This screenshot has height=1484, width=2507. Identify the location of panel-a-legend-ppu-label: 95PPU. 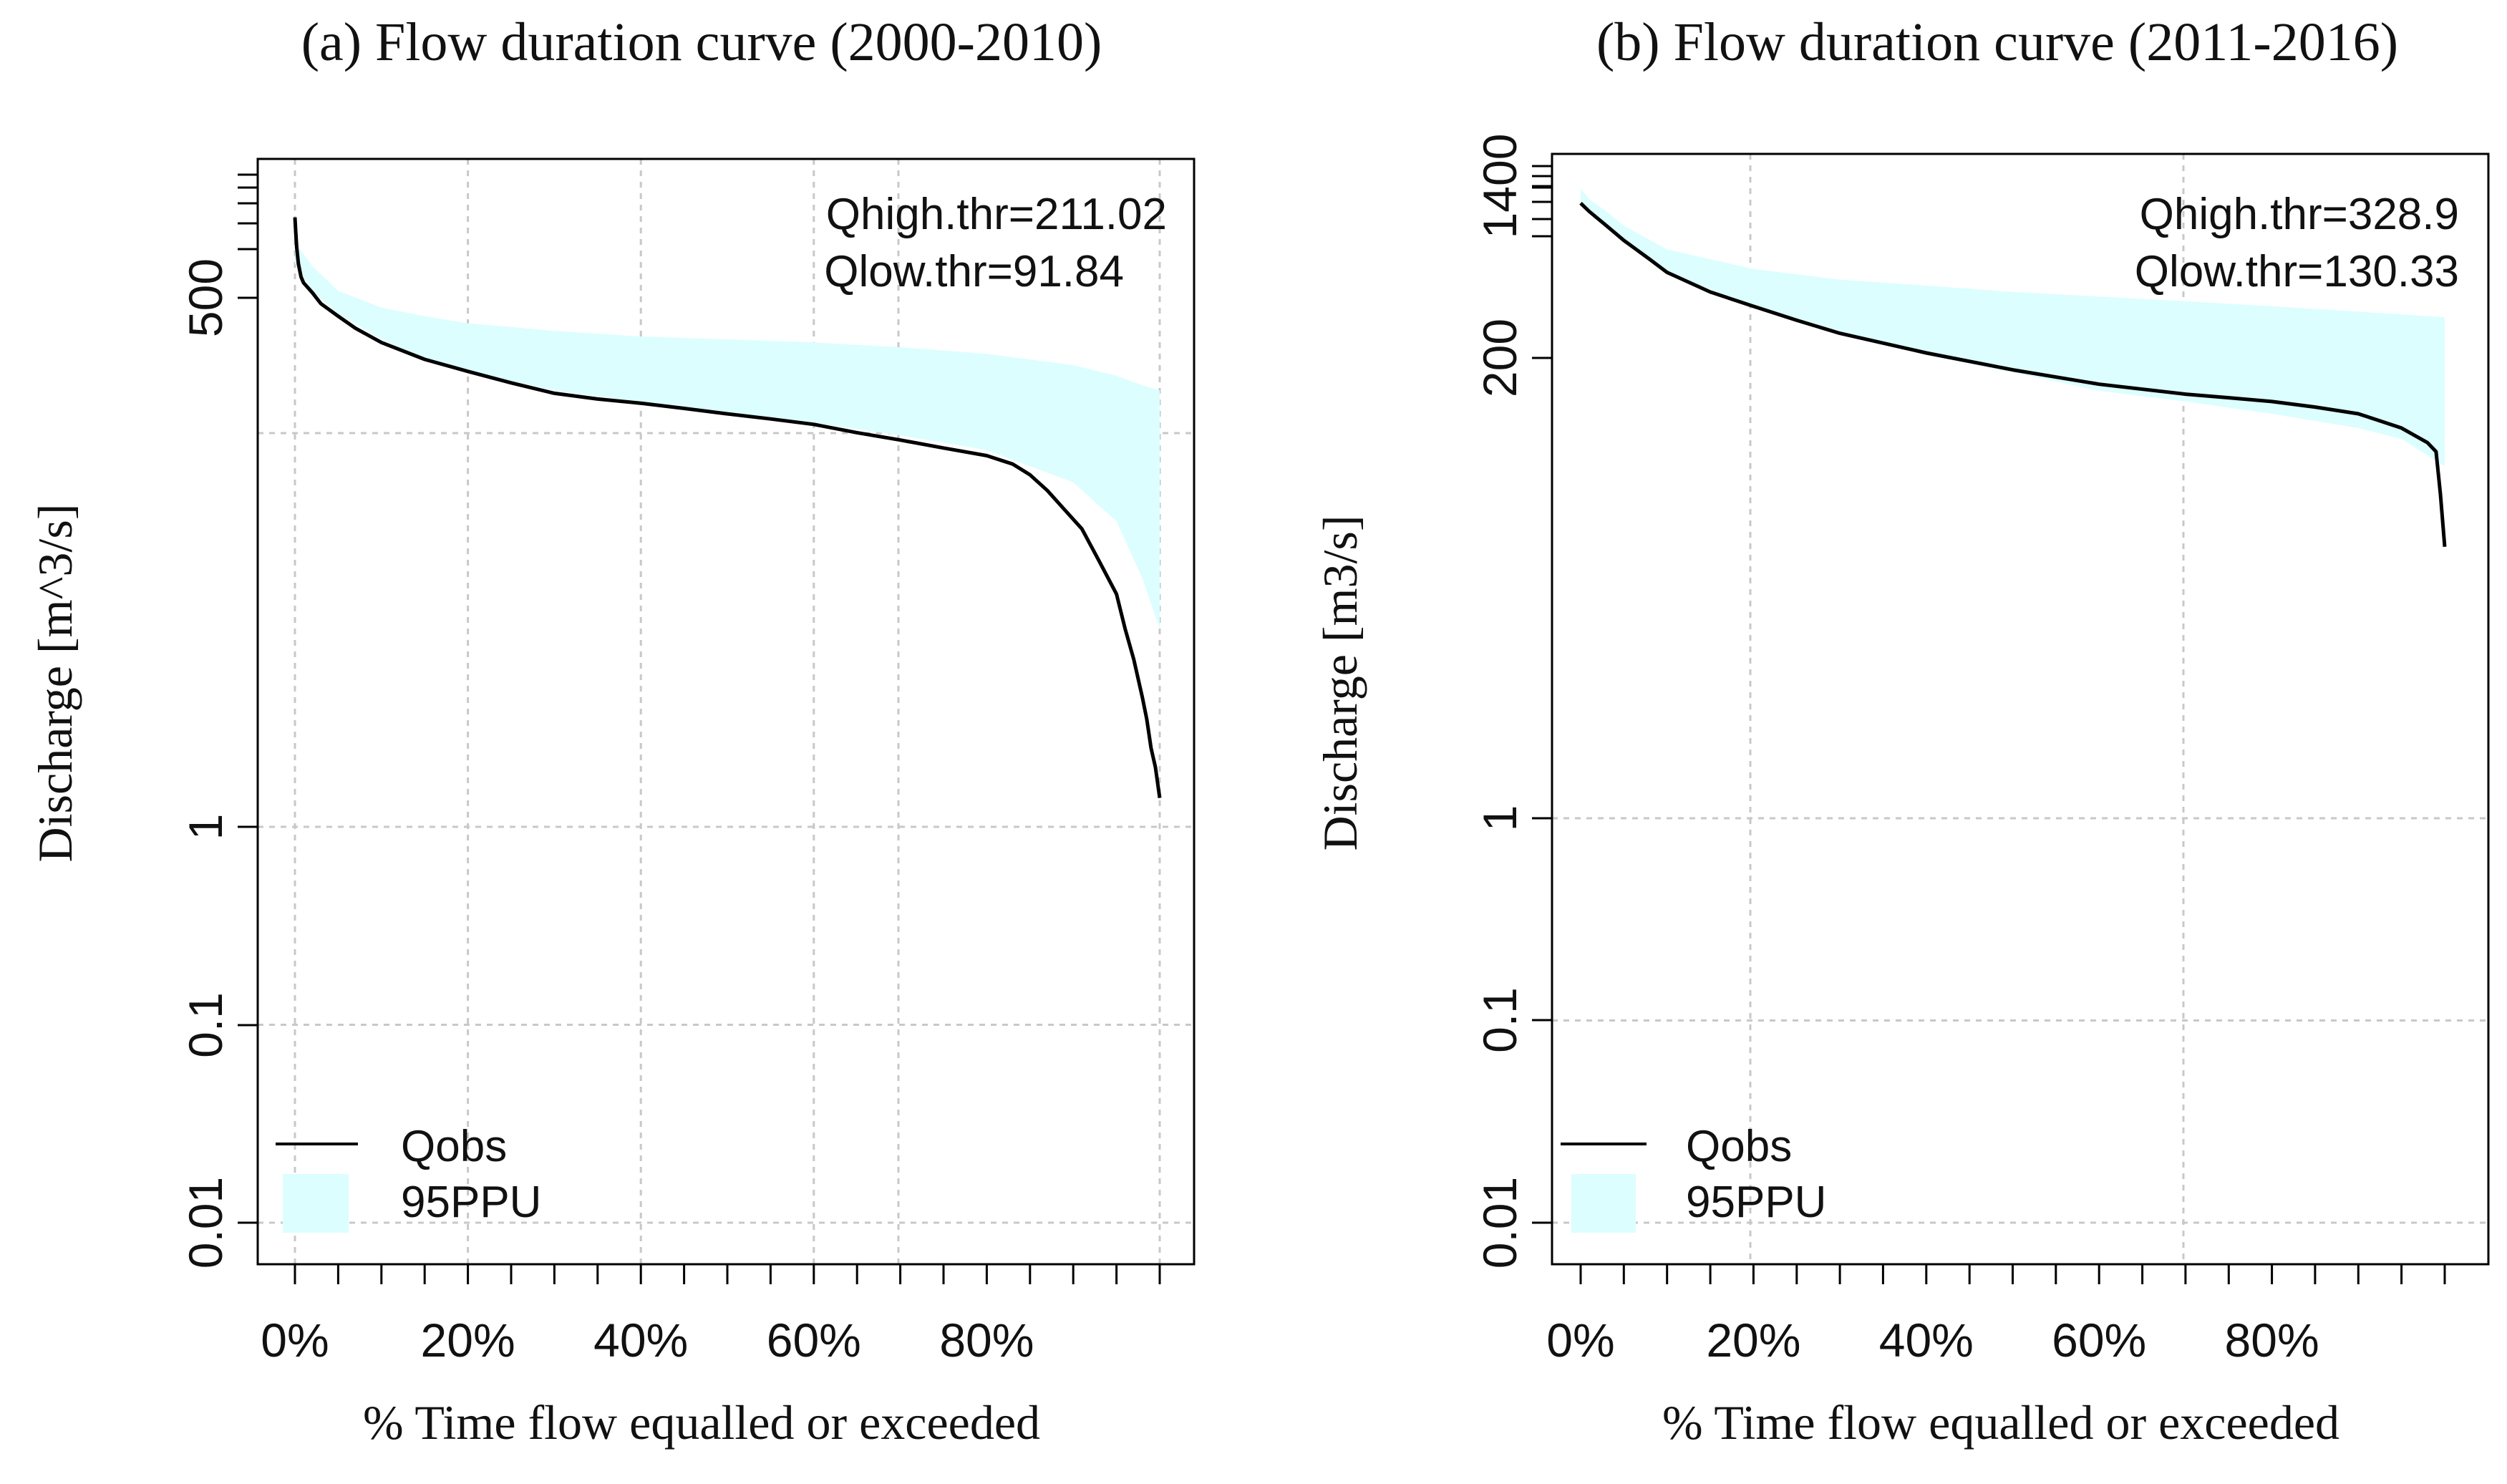
(471, 1202).